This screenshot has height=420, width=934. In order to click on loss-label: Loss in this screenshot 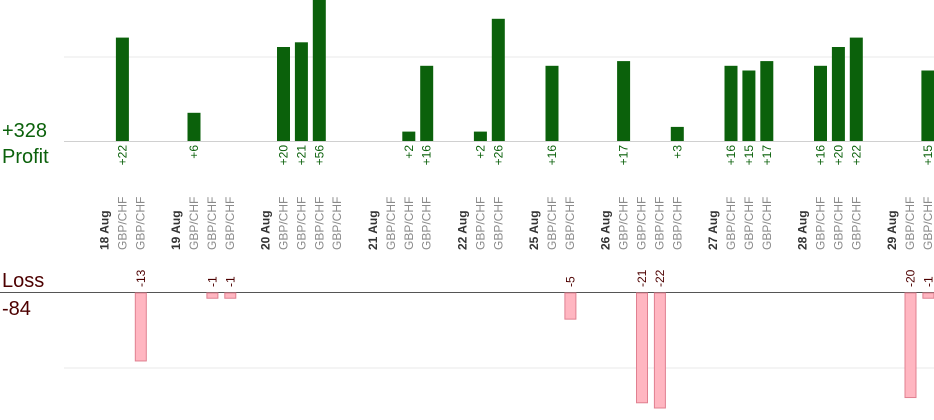, I will do `click(23, 281)`.